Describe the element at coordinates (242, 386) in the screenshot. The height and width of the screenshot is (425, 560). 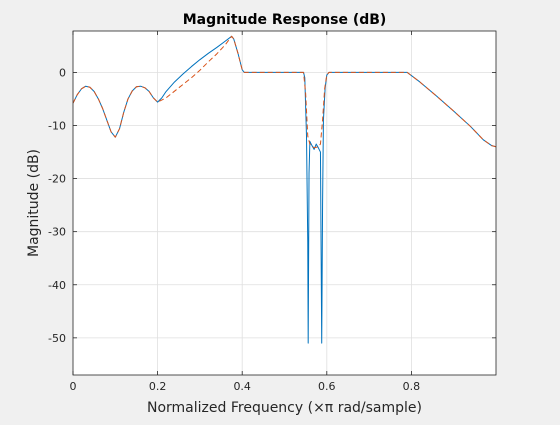
I see `x-tick-label: 0.4` at that location.